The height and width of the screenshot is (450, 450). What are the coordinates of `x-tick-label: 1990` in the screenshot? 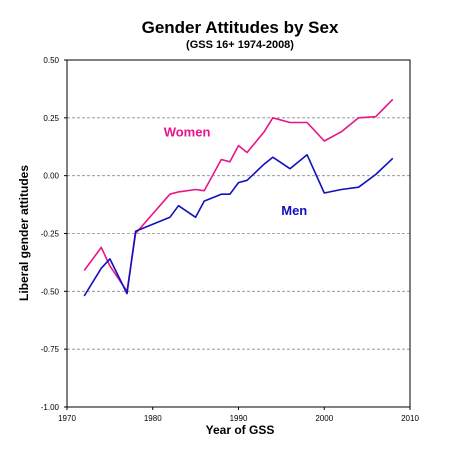 It's located at (239, 418).